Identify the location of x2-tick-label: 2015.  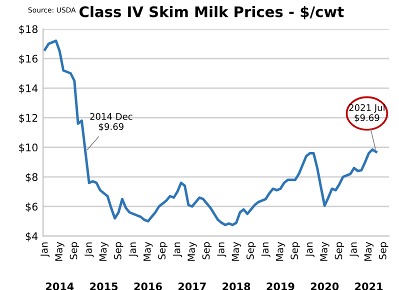
(104, 286).